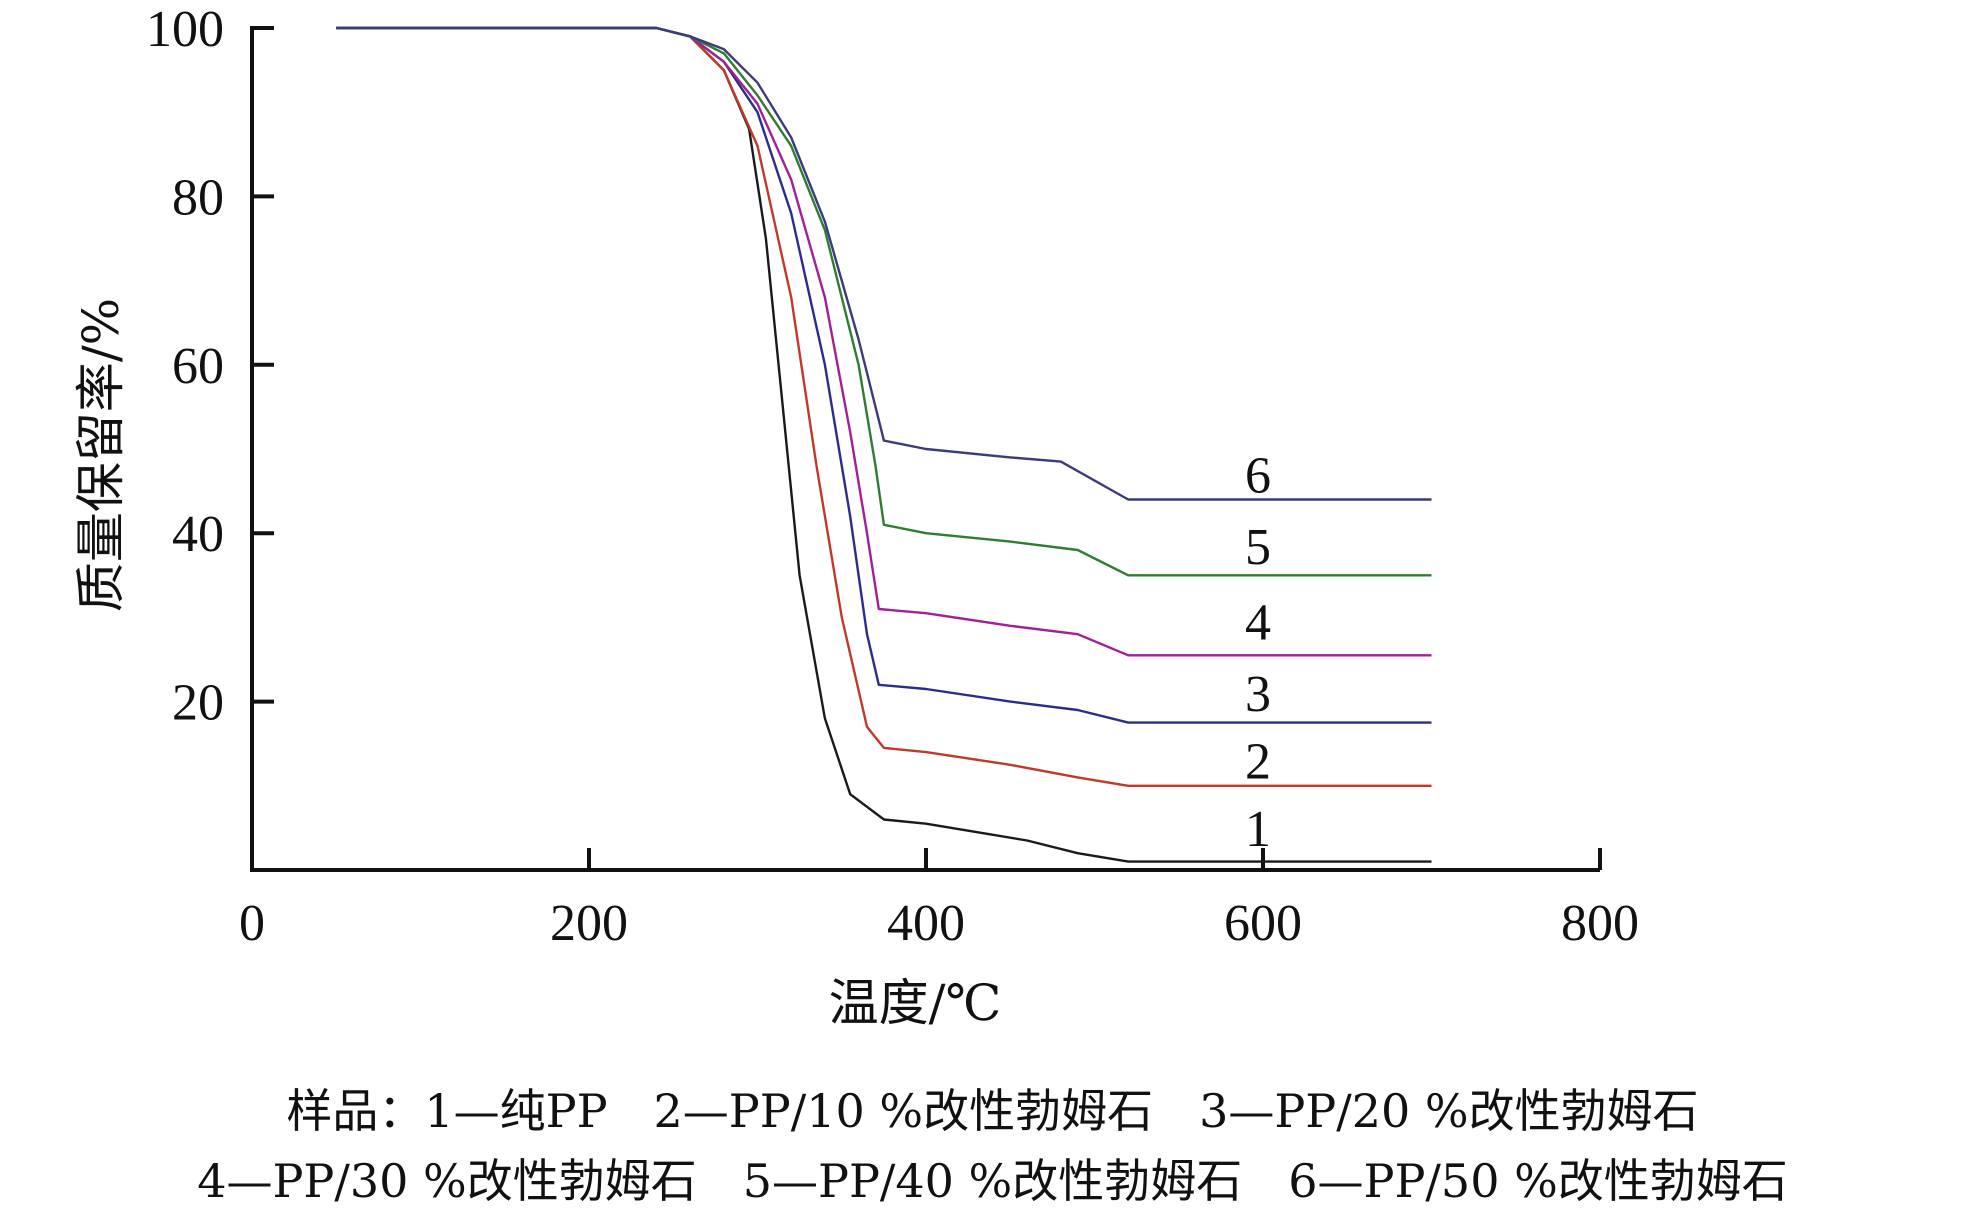 This screenshot has width=1985, height=1211. Describe the element at coordinates (198, 703) in the screenshot. I see `y-tick-label: 20` at that location.